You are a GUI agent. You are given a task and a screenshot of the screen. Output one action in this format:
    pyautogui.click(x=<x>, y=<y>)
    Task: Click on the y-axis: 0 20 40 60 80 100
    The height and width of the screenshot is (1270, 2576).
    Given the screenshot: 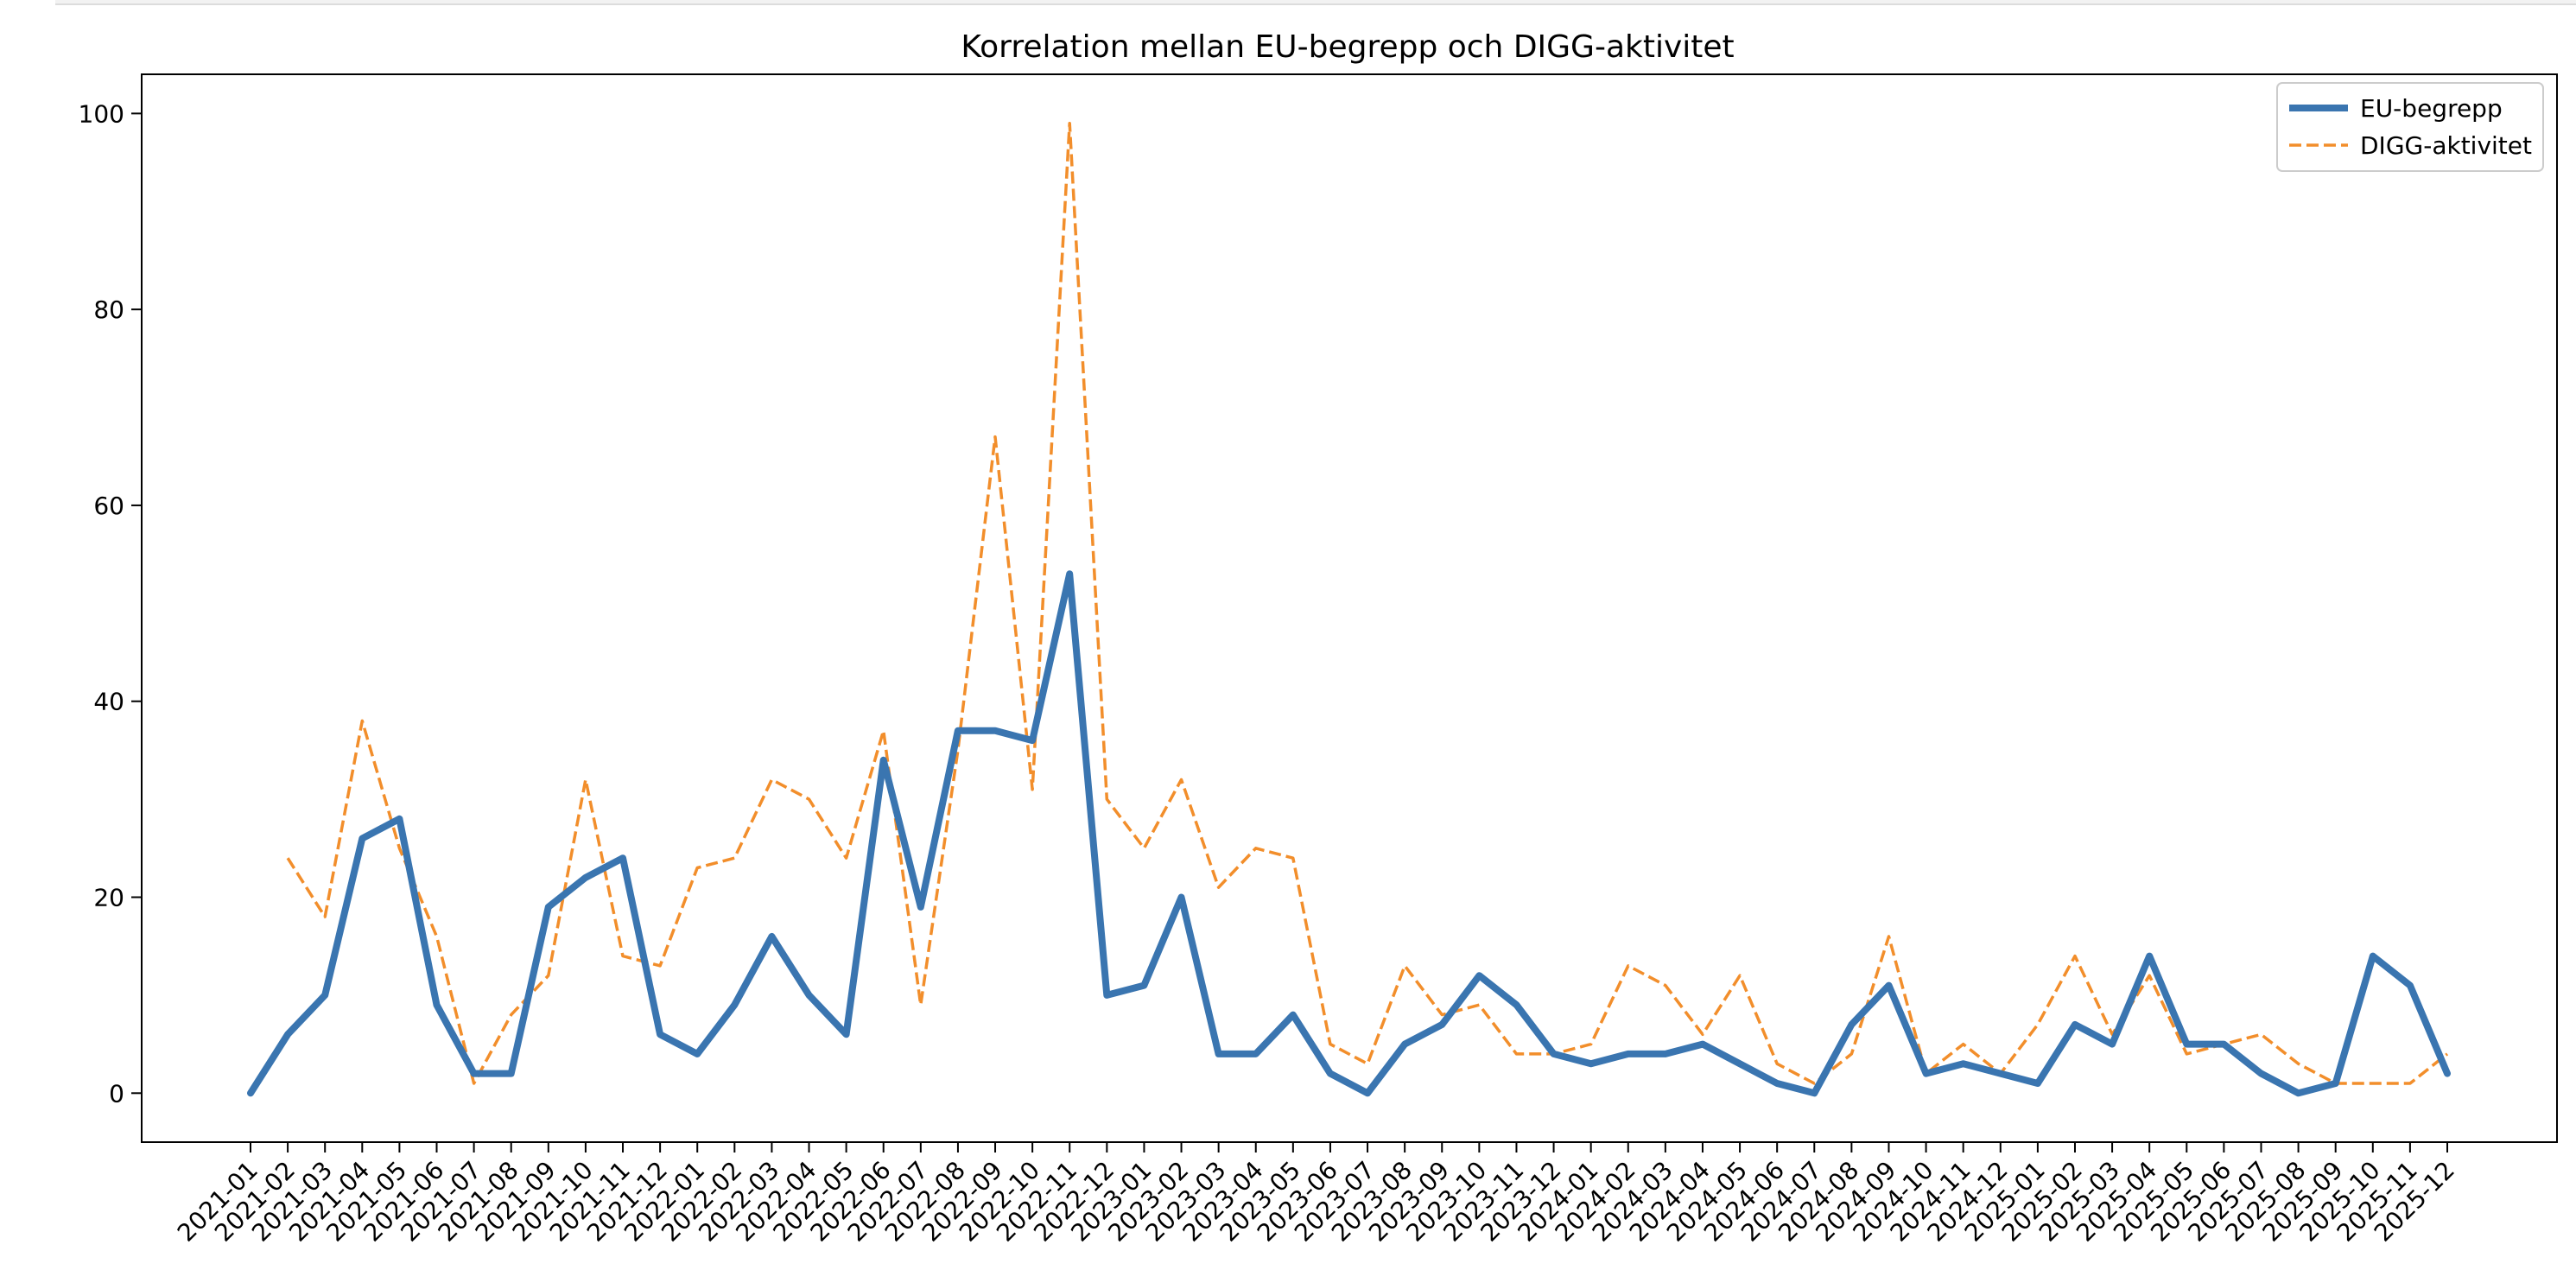 What is the action you would take?
    pyautogui.click(x=110, y=603)
    